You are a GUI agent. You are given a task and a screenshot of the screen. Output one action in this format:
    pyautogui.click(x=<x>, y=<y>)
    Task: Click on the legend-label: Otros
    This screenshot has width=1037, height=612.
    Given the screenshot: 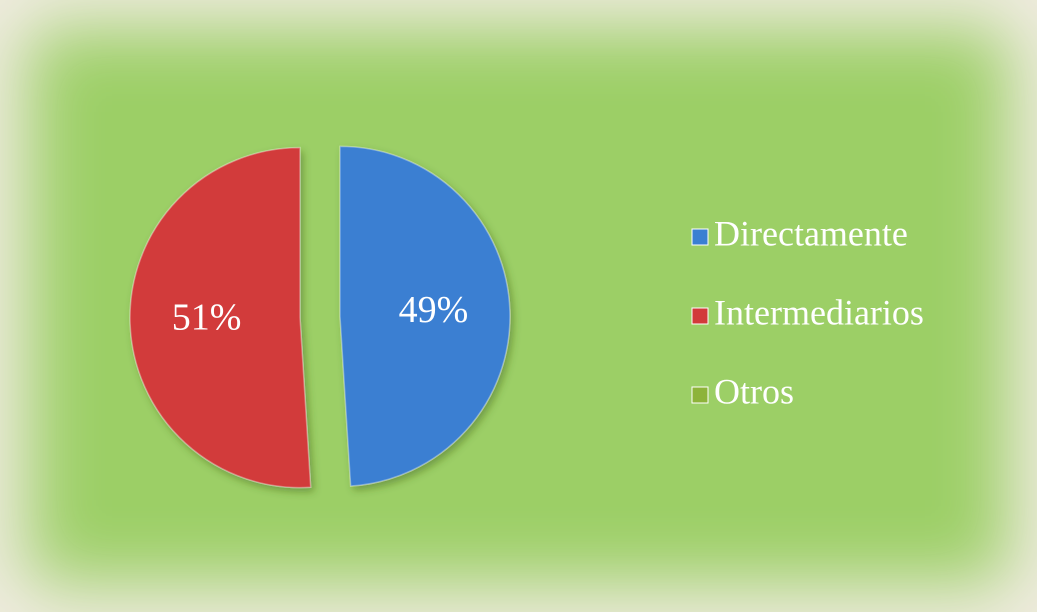 What is the action you would take?
    pyautogui.click(x=754, y=391)
    